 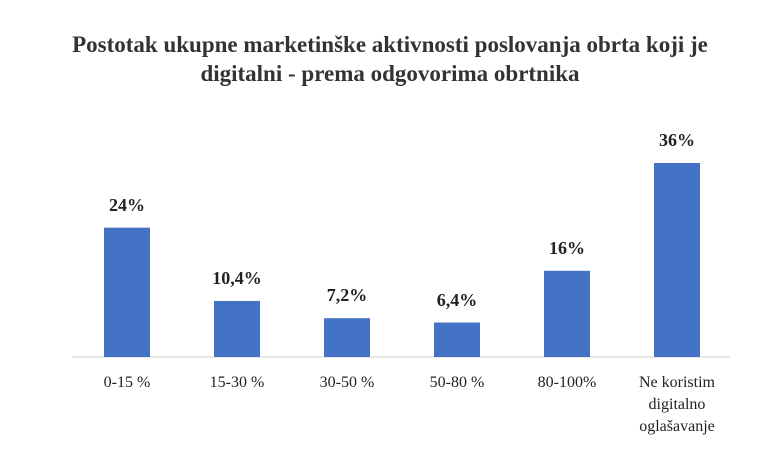 I want to click on value-label: 6,4%, so click(x=457, y=299).